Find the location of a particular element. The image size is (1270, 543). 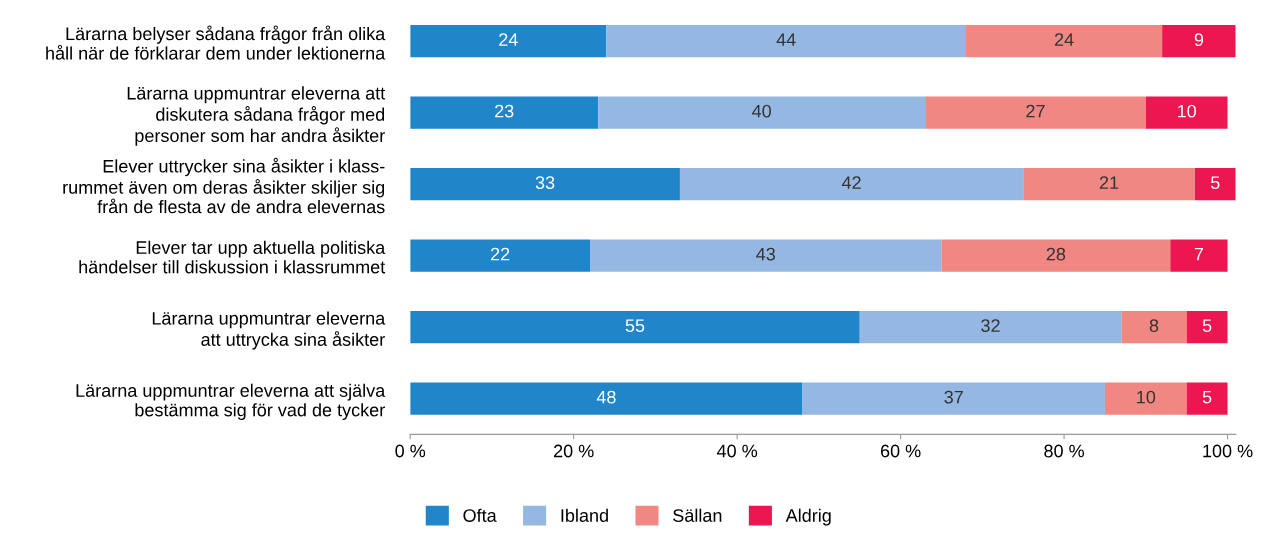

x-tick-label: 100 % is located at coordinates (1228, 451).